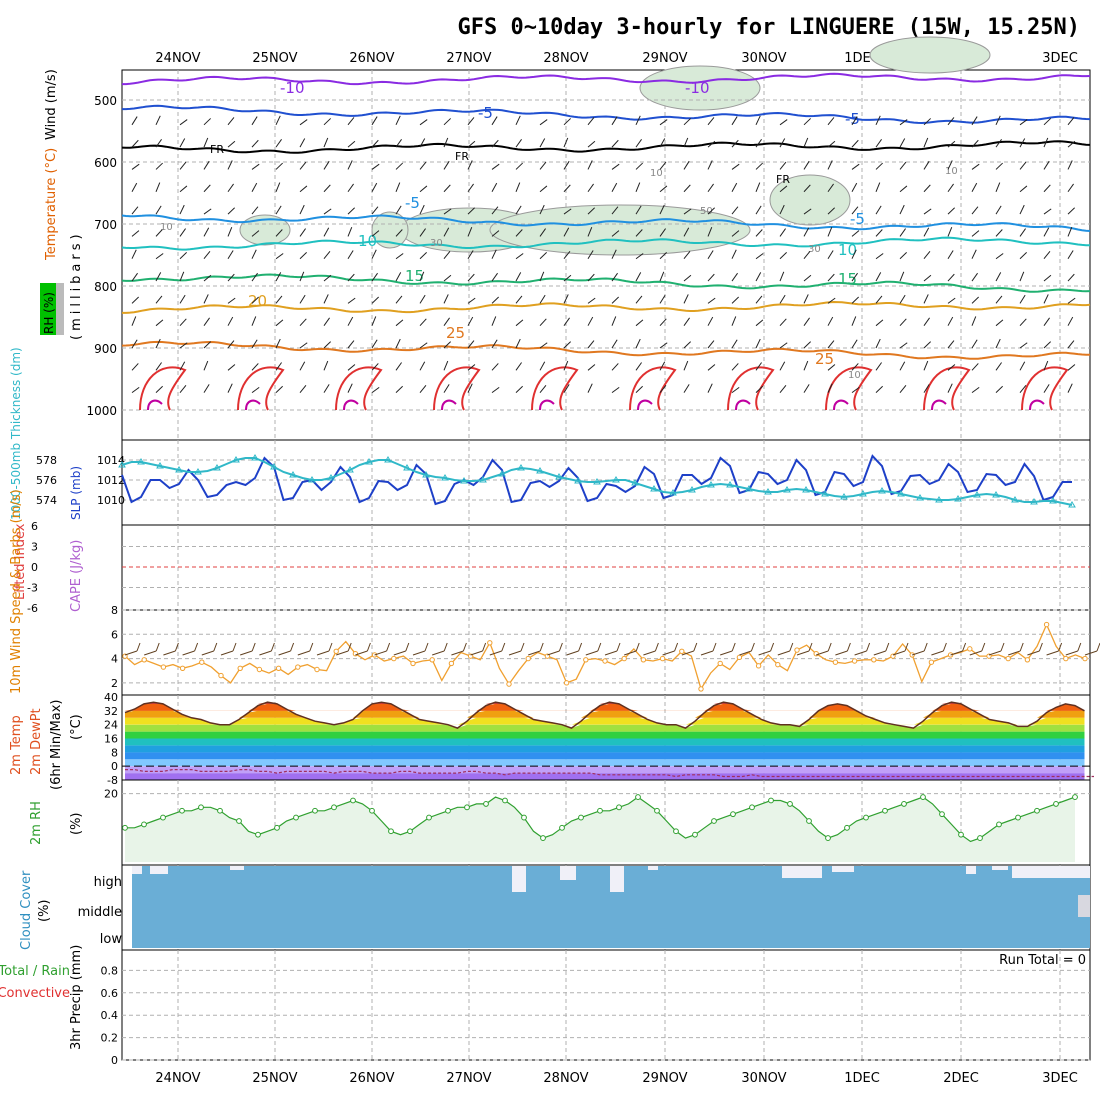  I want to click on li-tick-label: 0, so click(34, 567).